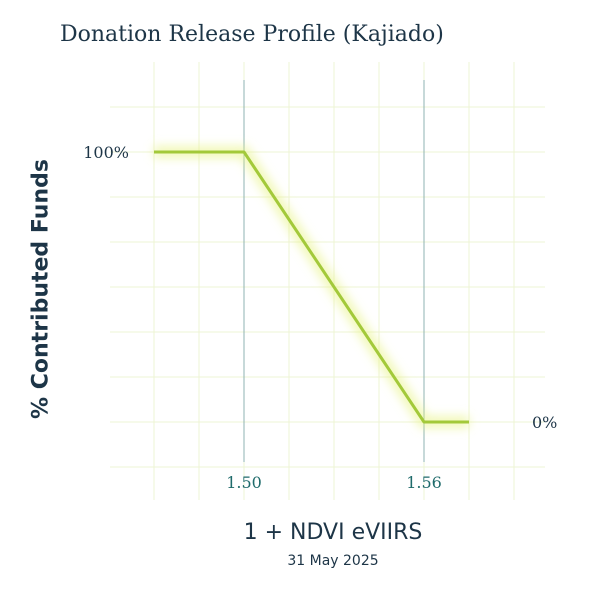  What do you see at coordinates (244, 482) in the screenshot?
I see `x-tick-label: 1.50` at bounding box center [244, 482].